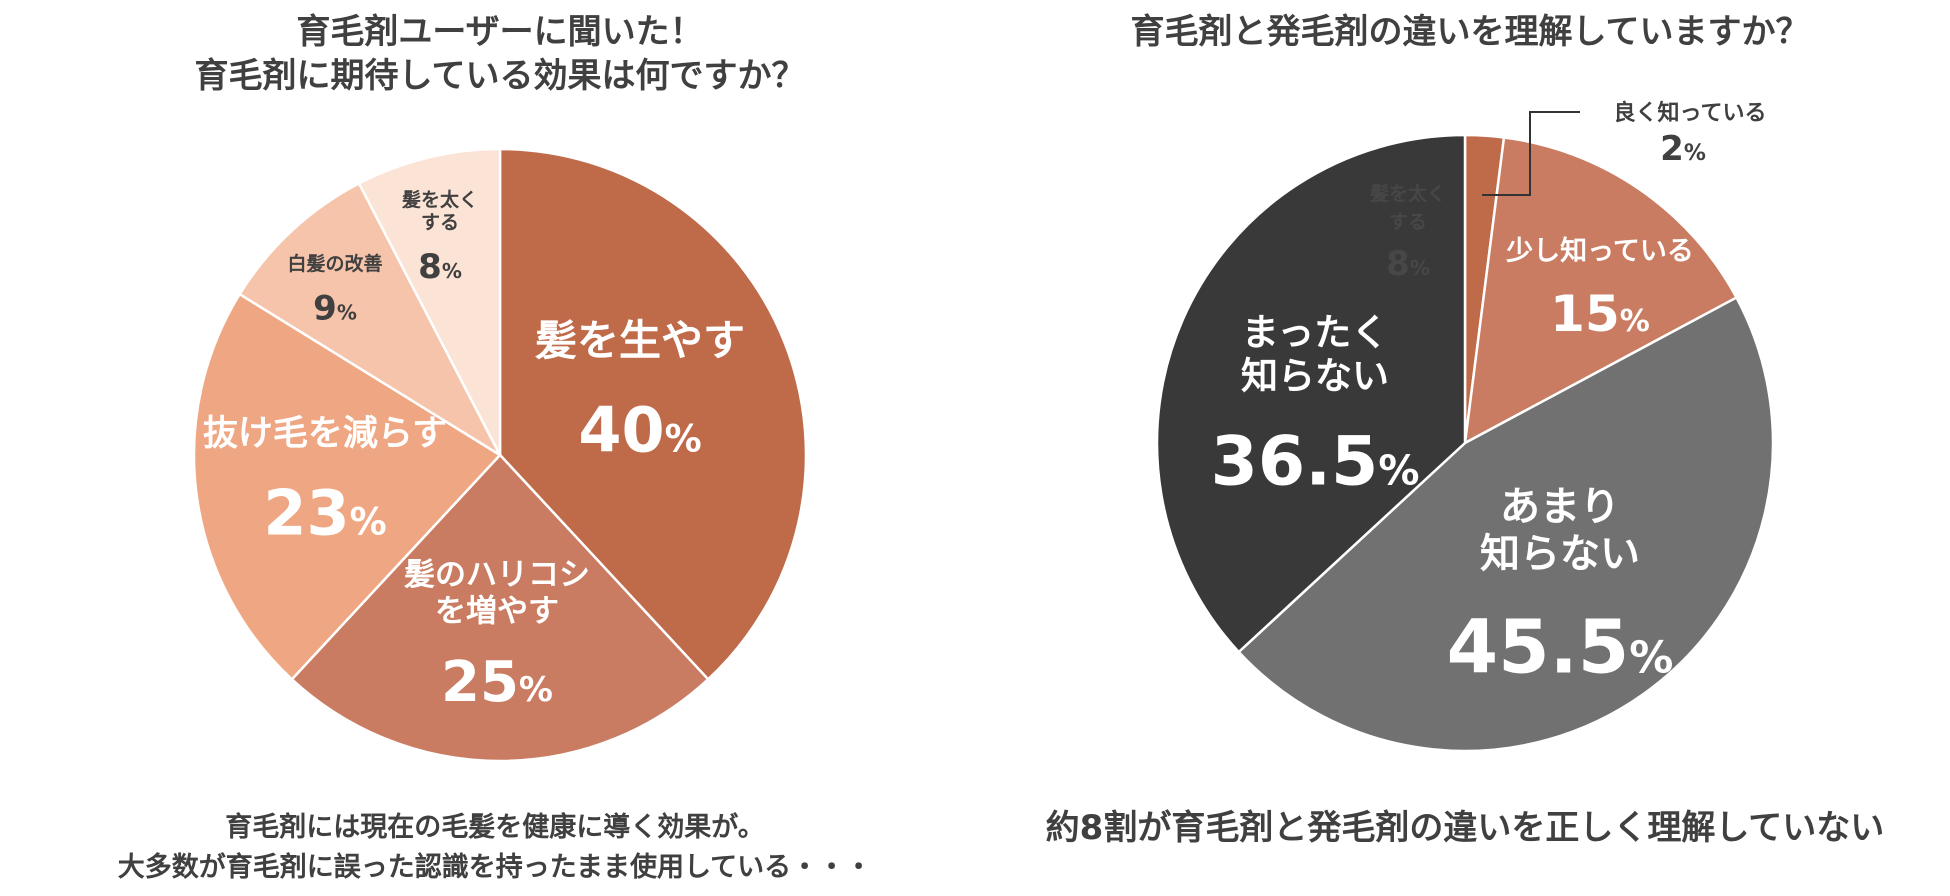 The image size is (1950, 896). I want to click on chart2-label-3-line-2: 知らない, so click(1560, 554).